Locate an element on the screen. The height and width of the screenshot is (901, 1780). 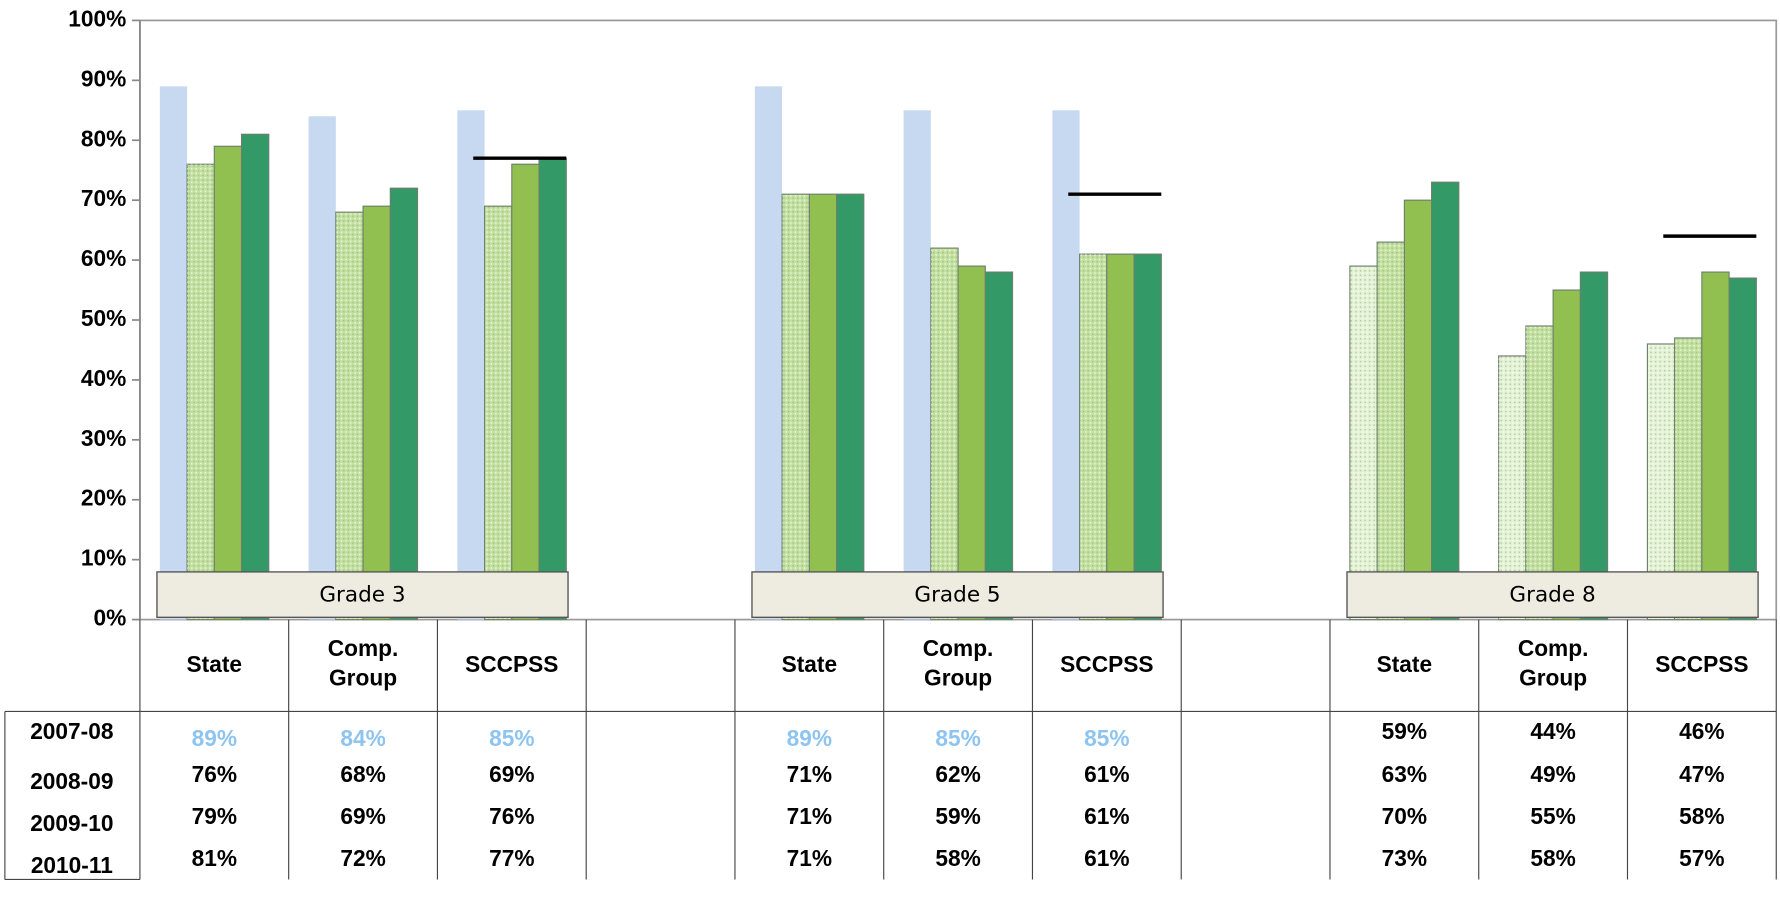
y-tick-label: 20% is located at coordinates (103, 498).